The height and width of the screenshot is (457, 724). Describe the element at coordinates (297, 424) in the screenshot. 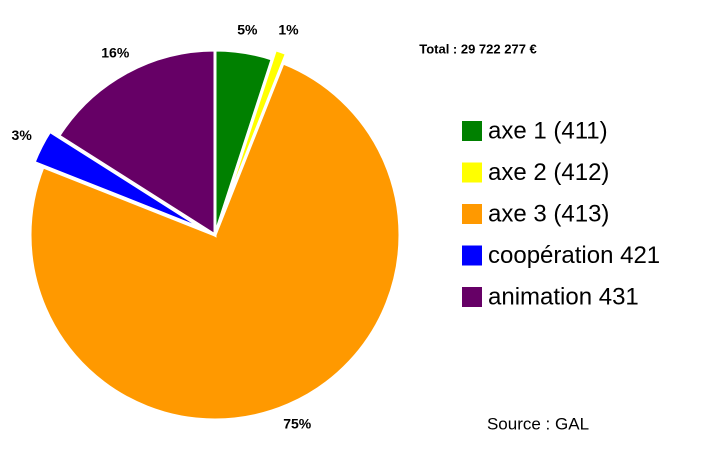

I see `slice-label: 75%` at that location.